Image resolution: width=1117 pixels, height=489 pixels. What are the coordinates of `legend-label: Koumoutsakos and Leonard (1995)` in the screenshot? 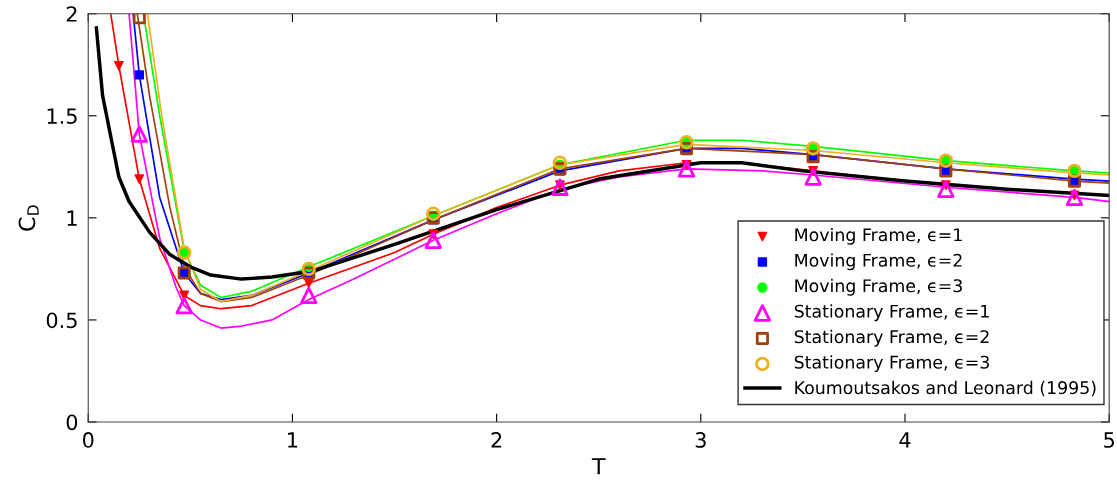 It's located at (945, 388).